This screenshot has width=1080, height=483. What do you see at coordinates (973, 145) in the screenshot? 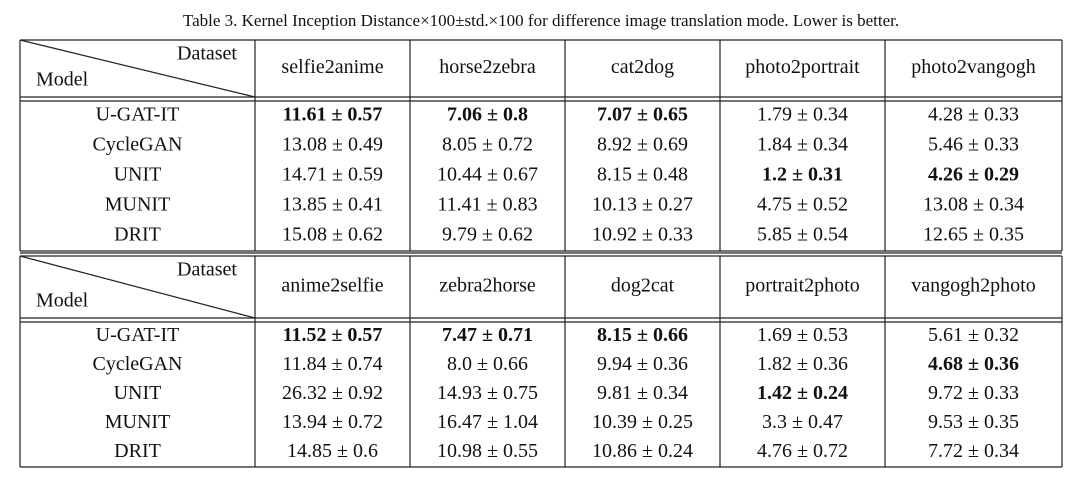
I see `cell: 5.46 ± 0.33` at bounding box center [973, 145].